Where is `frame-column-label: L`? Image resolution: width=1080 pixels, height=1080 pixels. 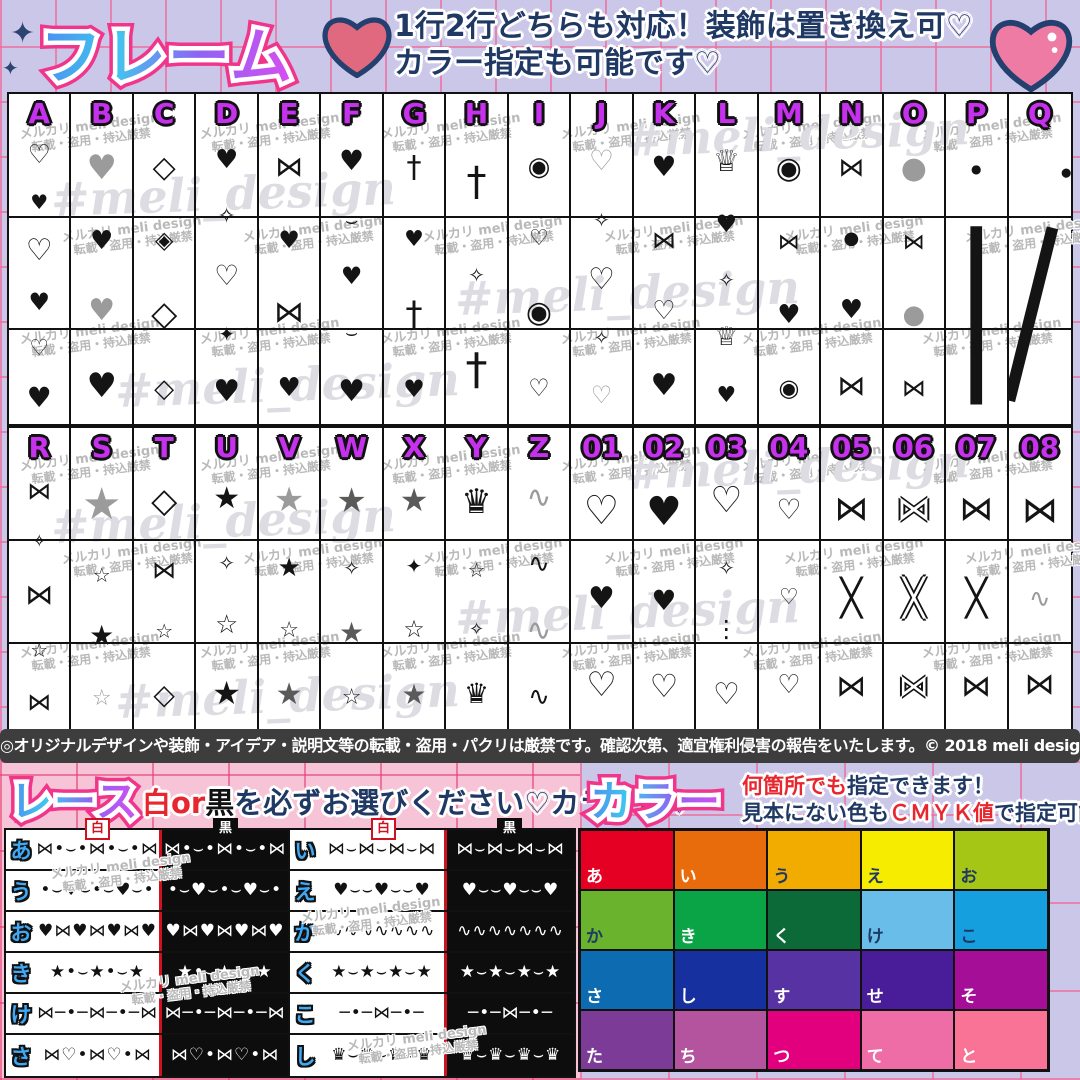 frame-column-label: L is located at coordinates (726, 113).